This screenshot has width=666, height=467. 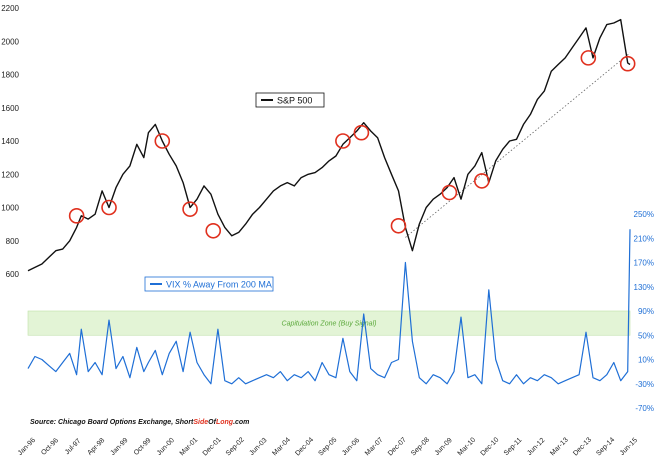 What do you see at coordinates (294, 101) in the screenshot?
I see `legend-sp500-label: S&P 500` at bounding box center [294, 101].